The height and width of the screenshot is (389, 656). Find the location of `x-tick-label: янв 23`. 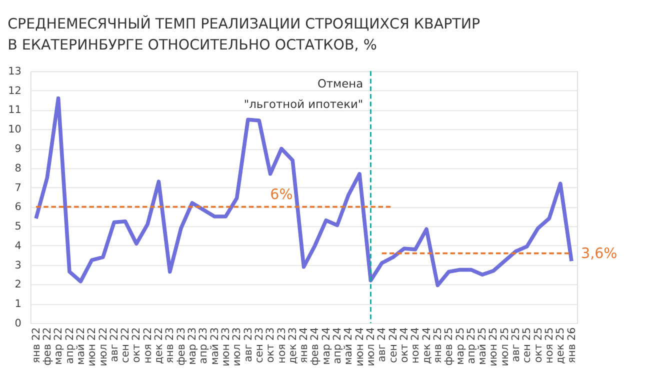

x-tick-label: янв 23 is located at coordinates (170, 345).